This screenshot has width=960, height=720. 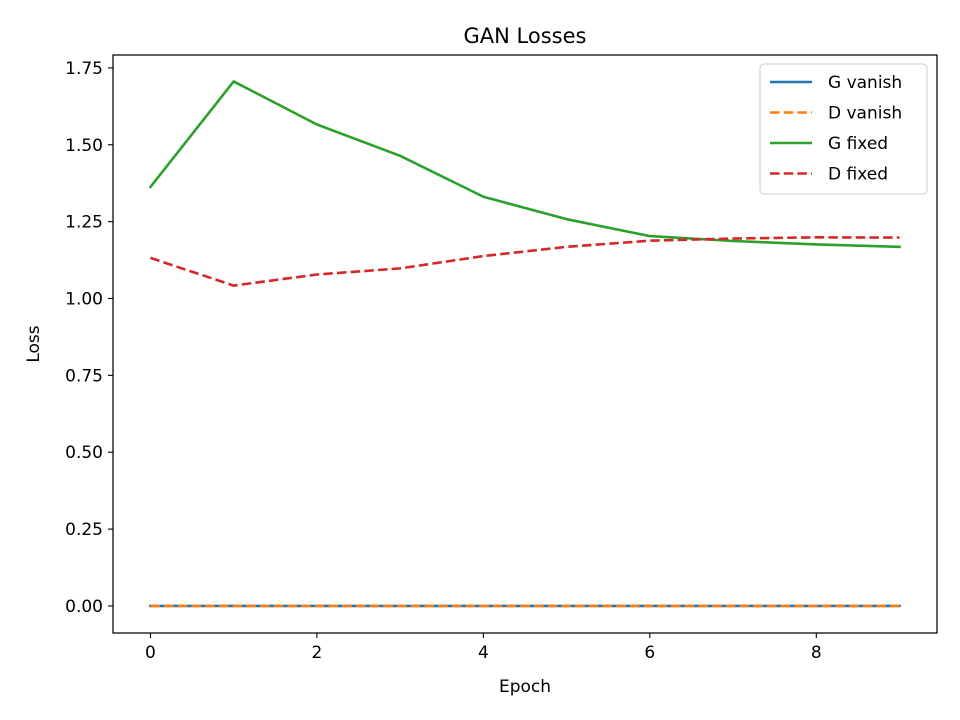 I want to click on y-tick-label: 0.00, so click(x=84, y=607).